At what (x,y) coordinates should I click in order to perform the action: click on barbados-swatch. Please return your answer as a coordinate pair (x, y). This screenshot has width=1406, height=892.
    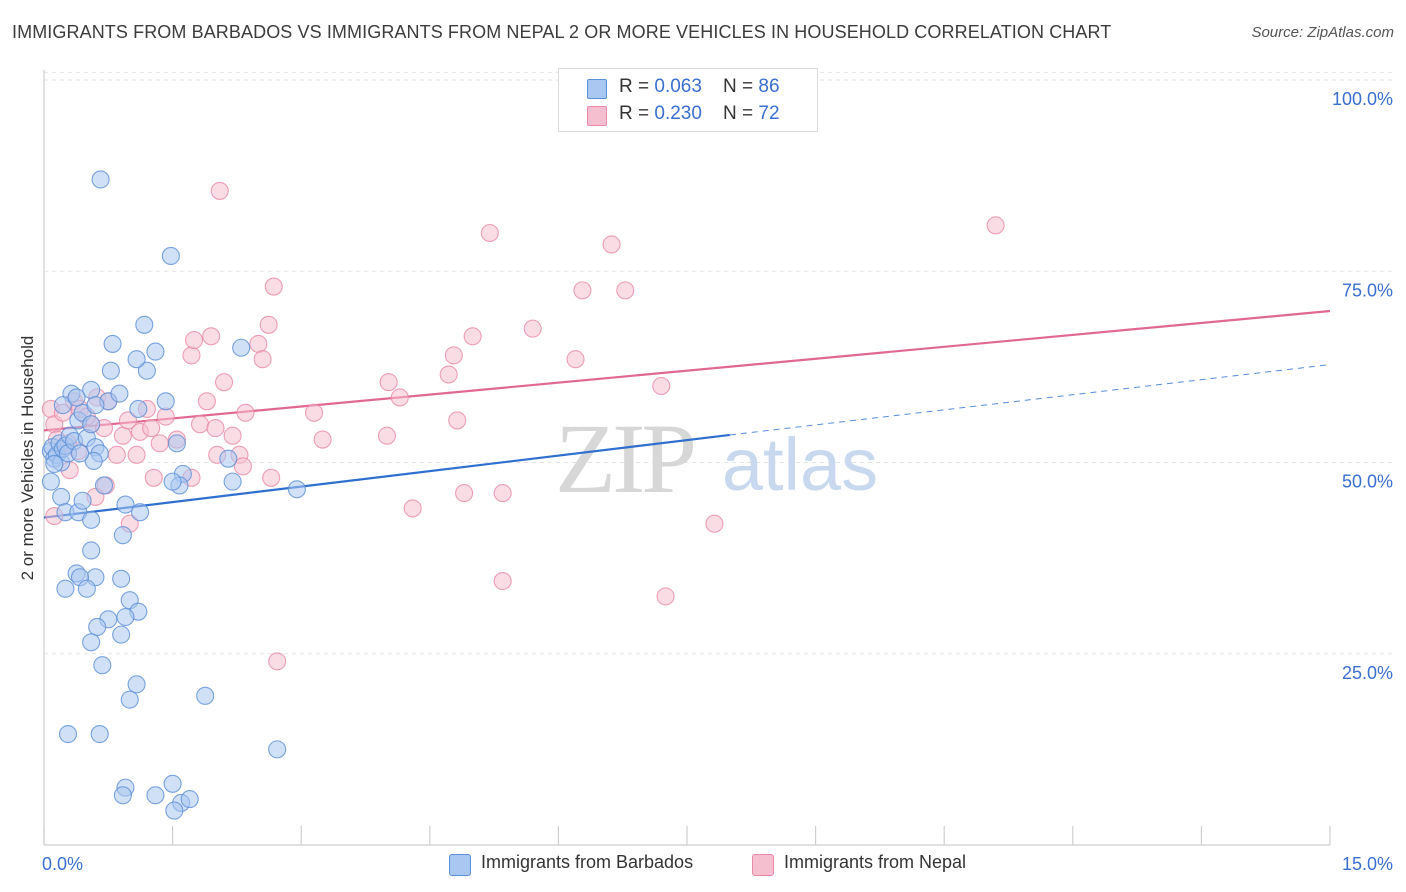
    Looking at the image, I should click on (597, 89).